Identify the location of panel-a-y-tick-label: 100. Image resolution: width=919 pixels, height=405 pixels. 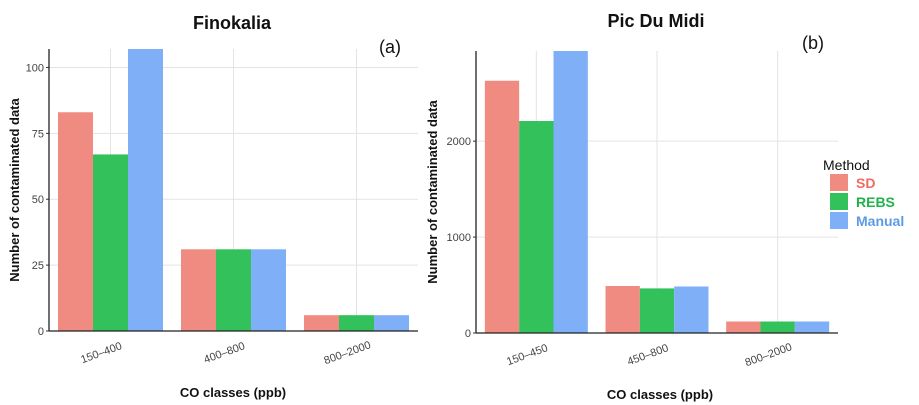
(35, 68).